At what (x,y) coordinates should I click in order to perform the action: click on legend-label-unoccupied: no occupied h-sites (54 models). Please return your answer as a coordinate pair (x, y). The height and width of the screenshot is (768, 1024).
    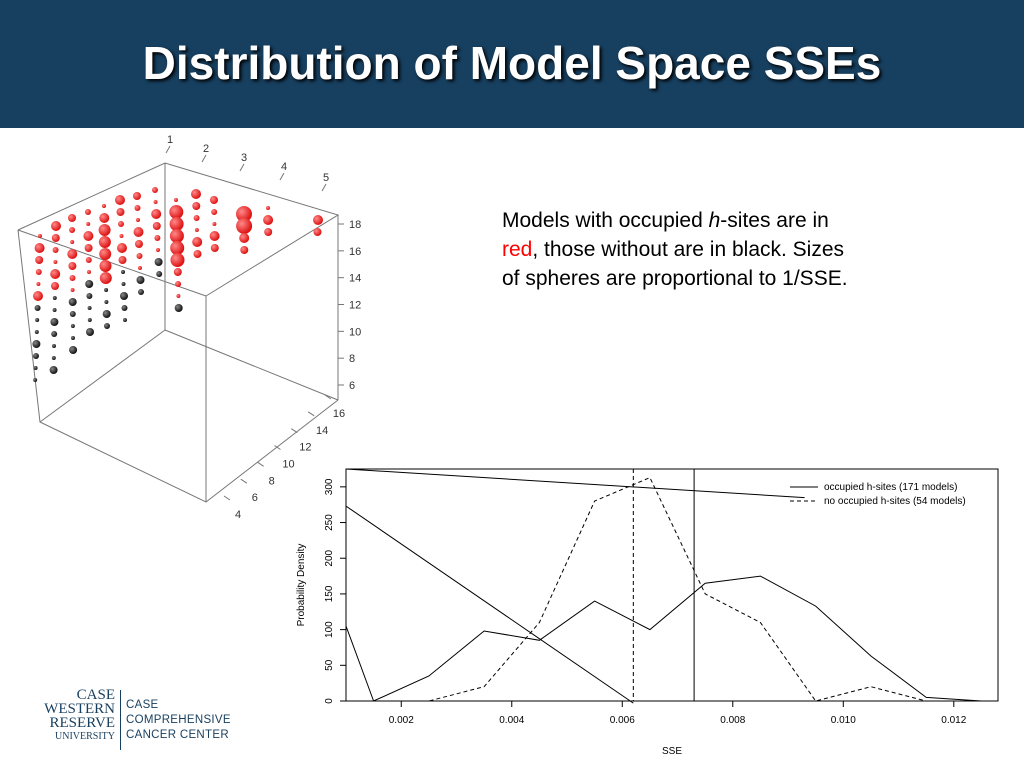
    Looking at the image, I should click on (895, 501).